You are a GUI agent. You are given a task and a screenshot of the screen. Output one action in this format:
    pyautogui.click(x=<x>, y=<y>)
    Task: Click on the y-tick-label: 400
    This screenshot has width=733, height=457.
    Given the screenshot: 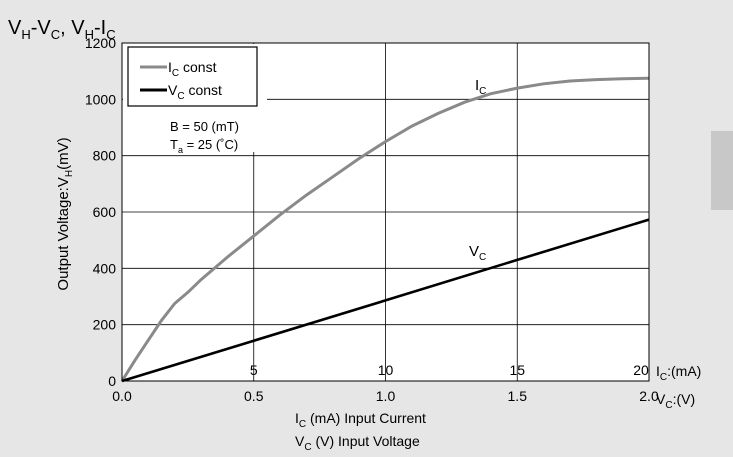 What is the action you would take?
    pyautogui.click(x=105, y=268)
    